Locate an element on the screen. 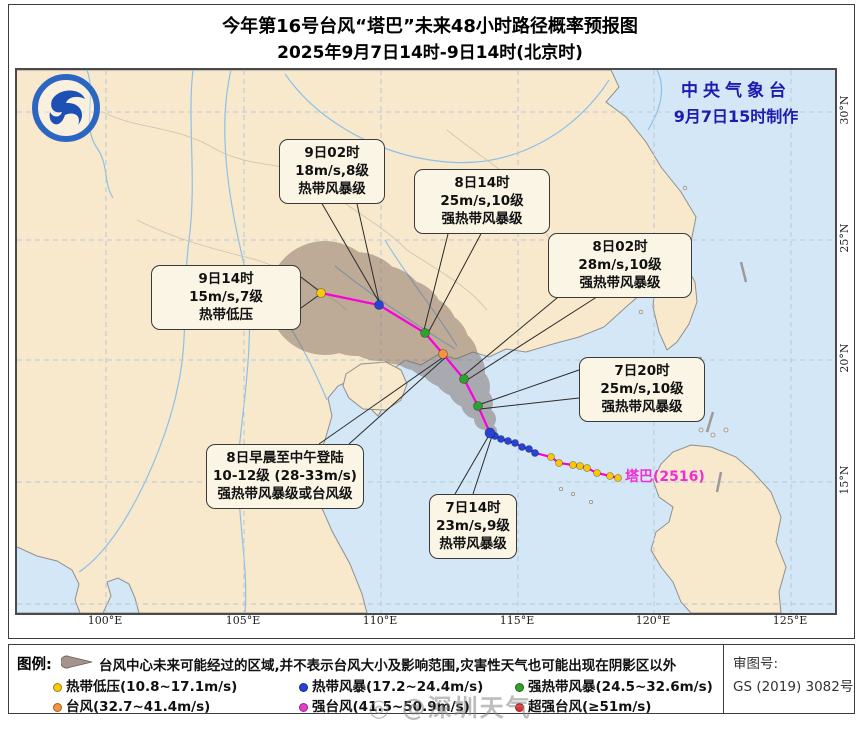 Image resolution: width=860 pixels, height=732 pixels. agency-issue-time: 9月7日15时制作 is located at coordinates (736, 116).